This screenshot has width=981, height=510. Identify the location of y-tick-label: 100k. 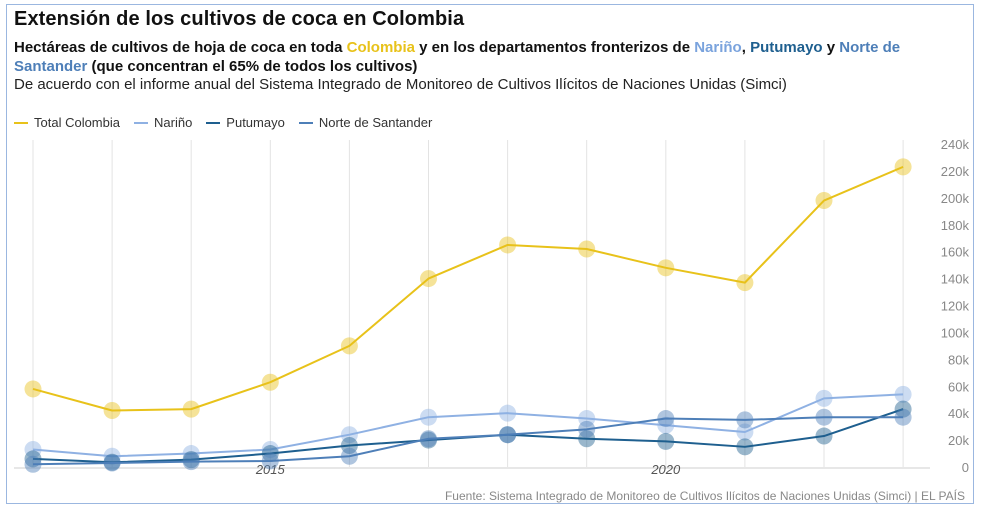
(955, 332).